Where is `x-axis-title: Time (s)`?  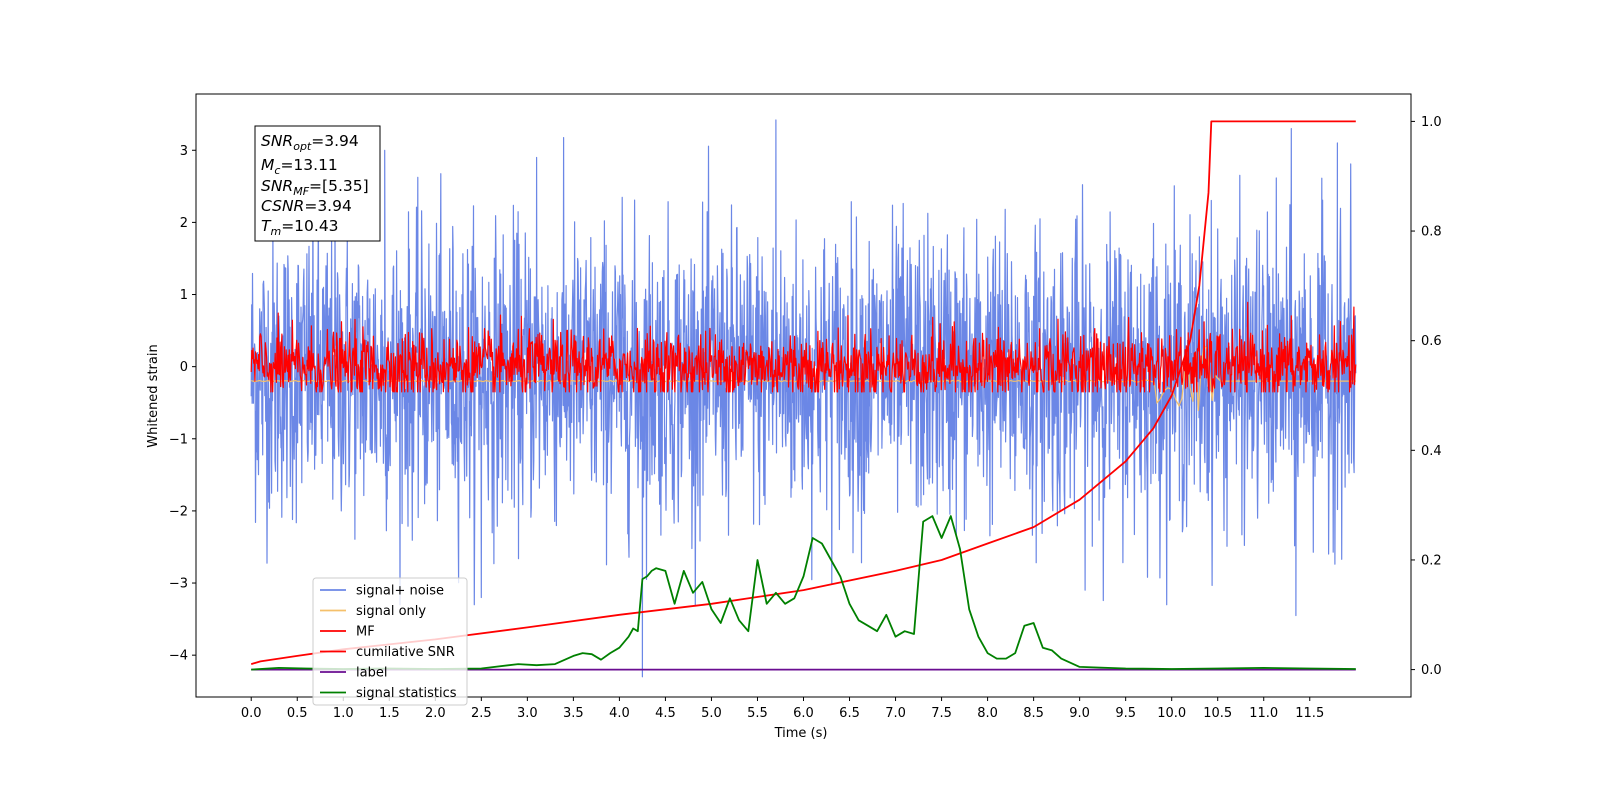 x-axis-title: Time (s) is located at coordinates (801, 733).